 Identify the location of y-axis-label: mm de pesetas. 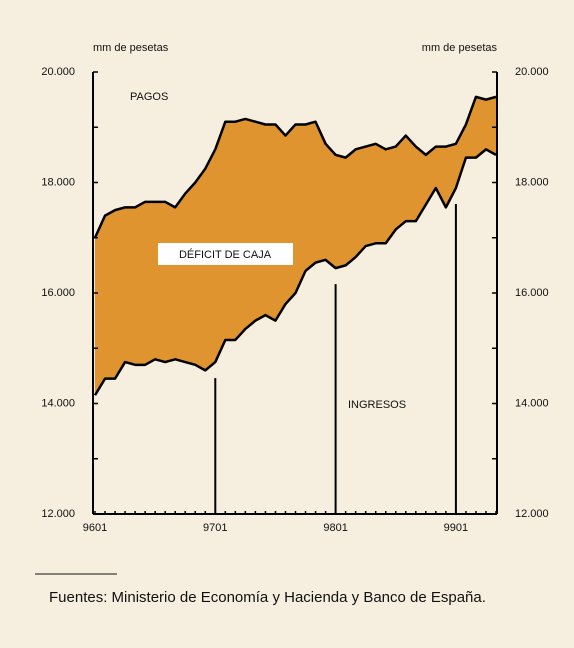
(131, 48).